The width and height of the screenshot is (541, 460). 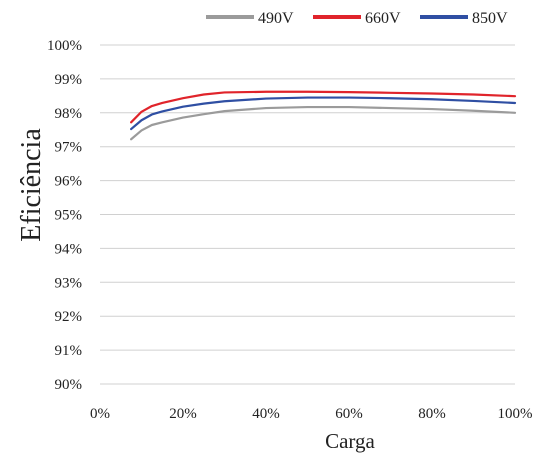 I want to click on legend-label-660V: 660V, so click(x=383, y=18).